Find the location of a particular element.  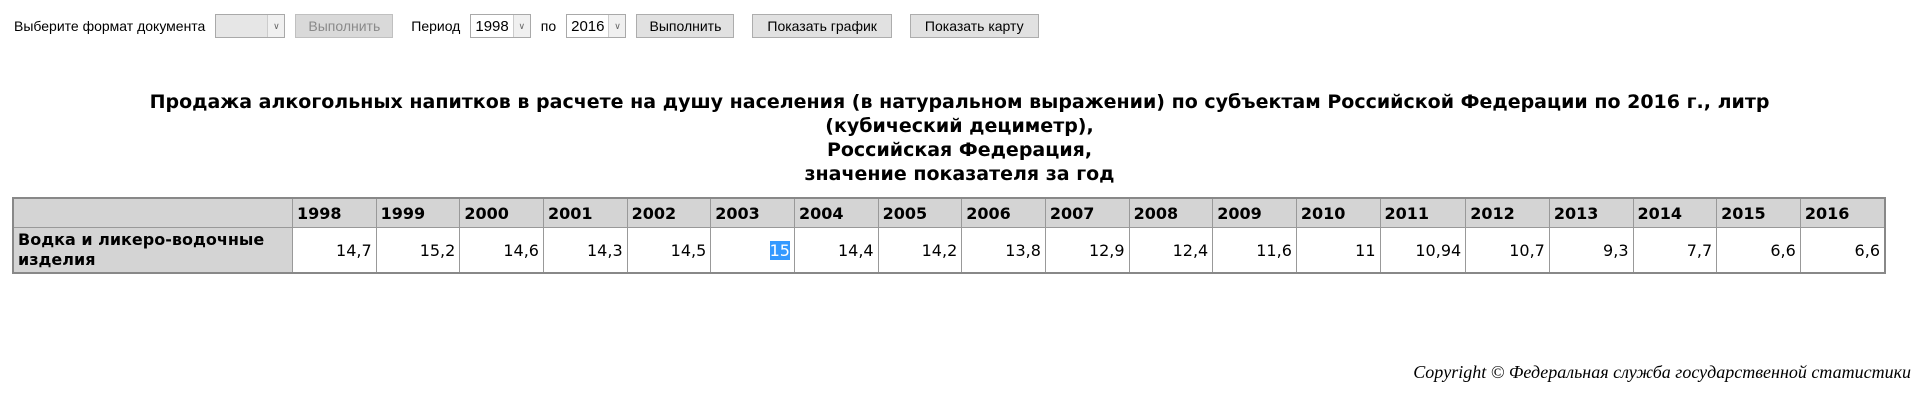

value-text: 14,6 is located at coordinates (521, 250).